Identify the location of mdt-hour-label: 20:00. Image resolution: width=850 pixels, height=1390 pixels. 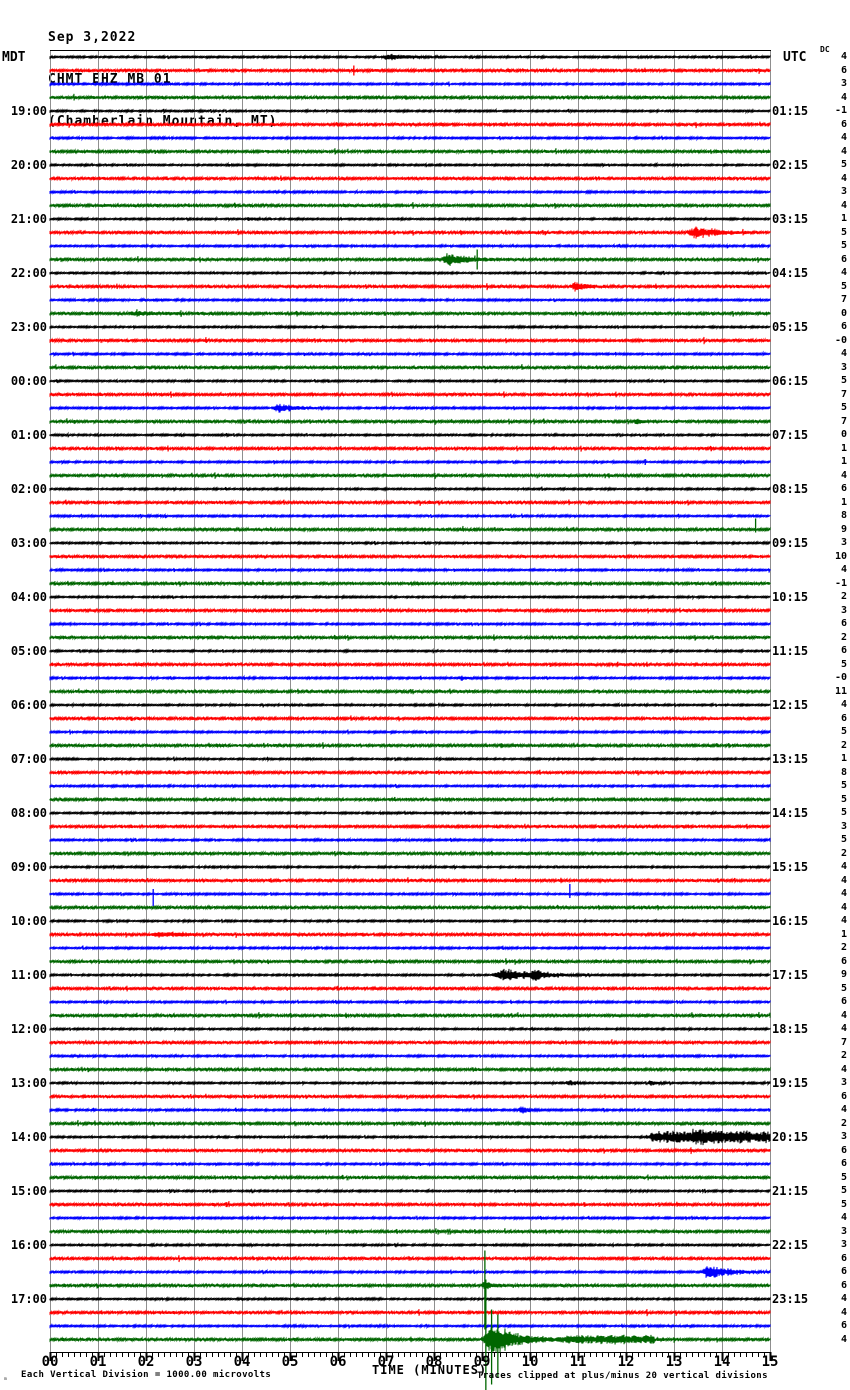
(28, 165).